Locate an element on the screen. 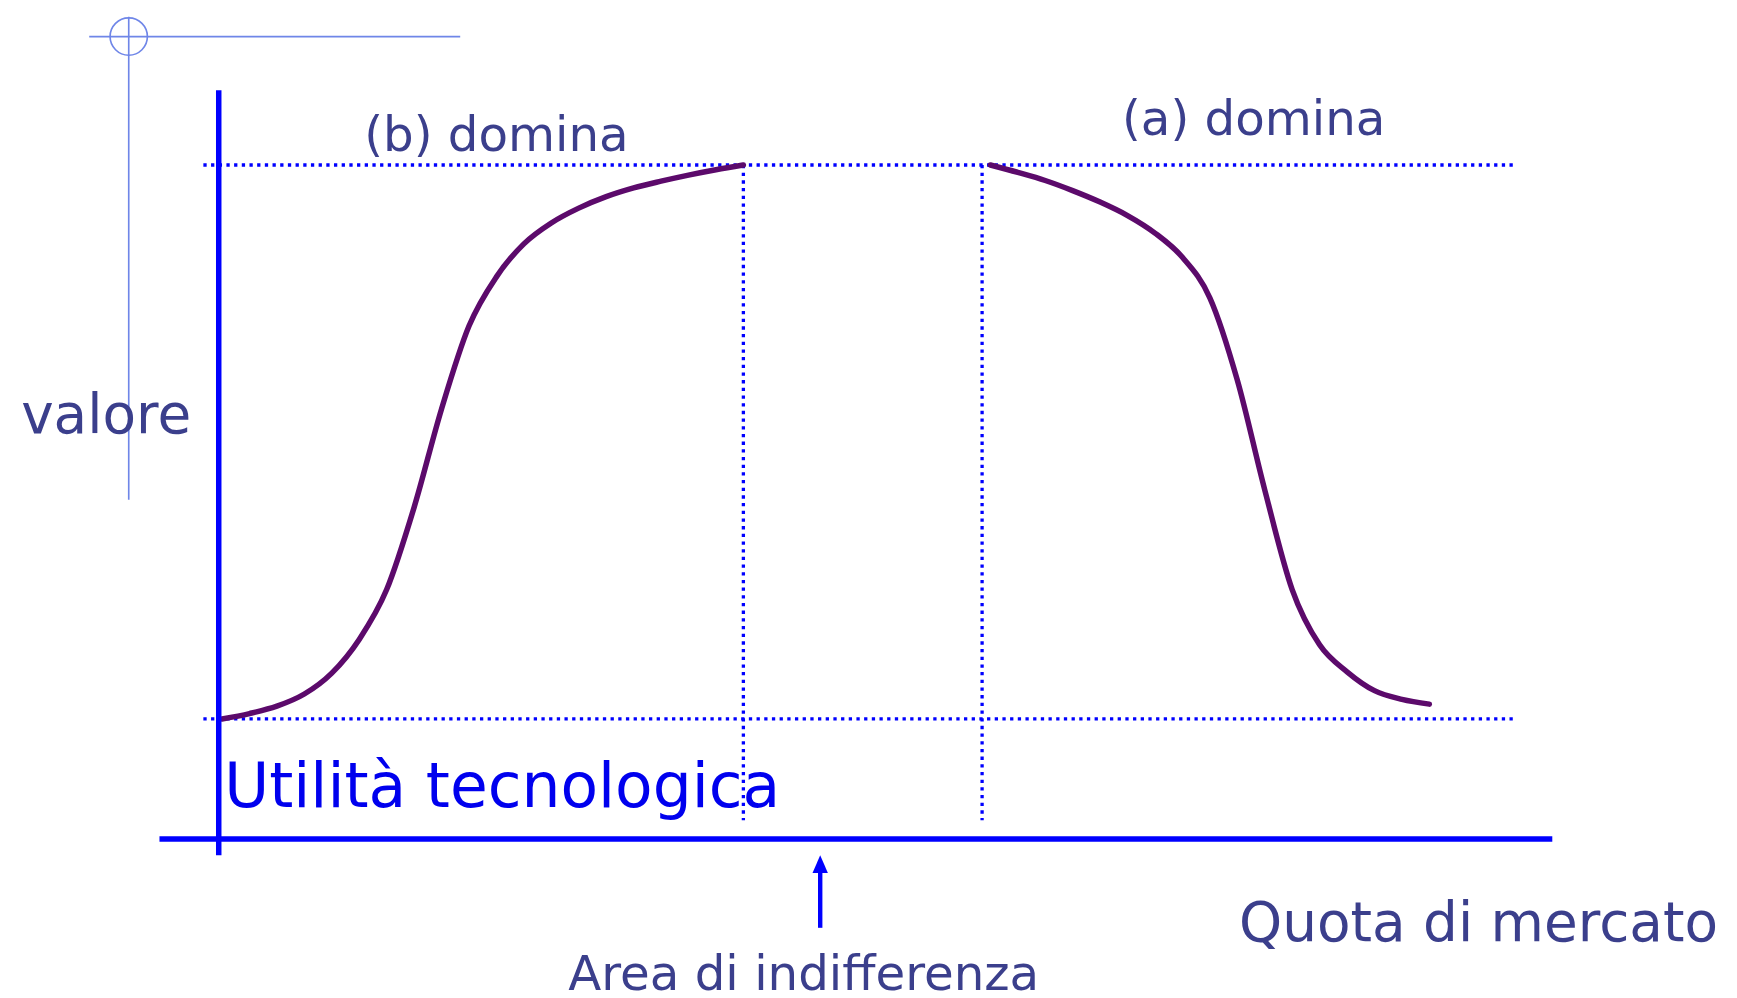 The height and width of the screenshot is (998, 1737). text: (b) domina is located at coordinates (496, 133).